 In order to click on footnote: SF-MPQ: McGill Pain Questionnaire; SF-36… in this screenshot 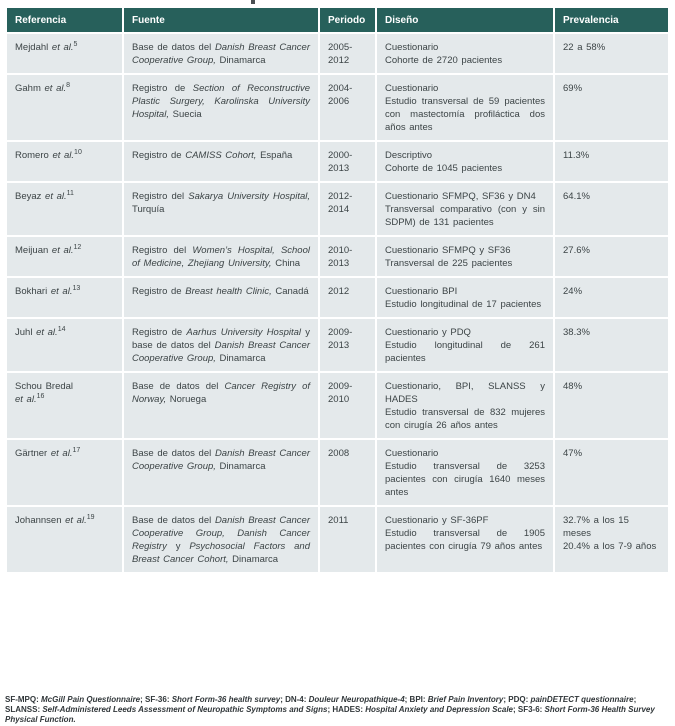, I will do `click(337, 710)`.